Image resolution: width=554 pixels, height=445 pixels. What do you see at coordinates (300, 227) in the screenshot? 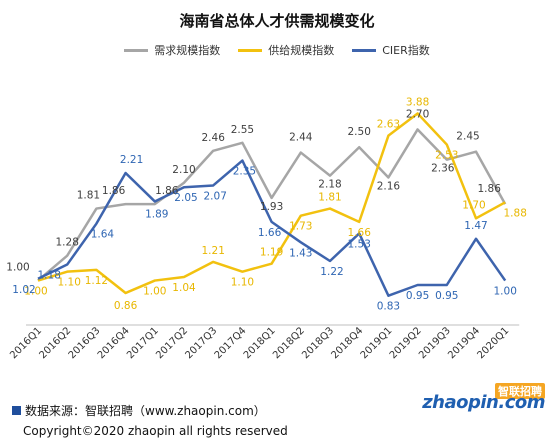
I see `data-label: 1.73` at bounding box center [300, 227].